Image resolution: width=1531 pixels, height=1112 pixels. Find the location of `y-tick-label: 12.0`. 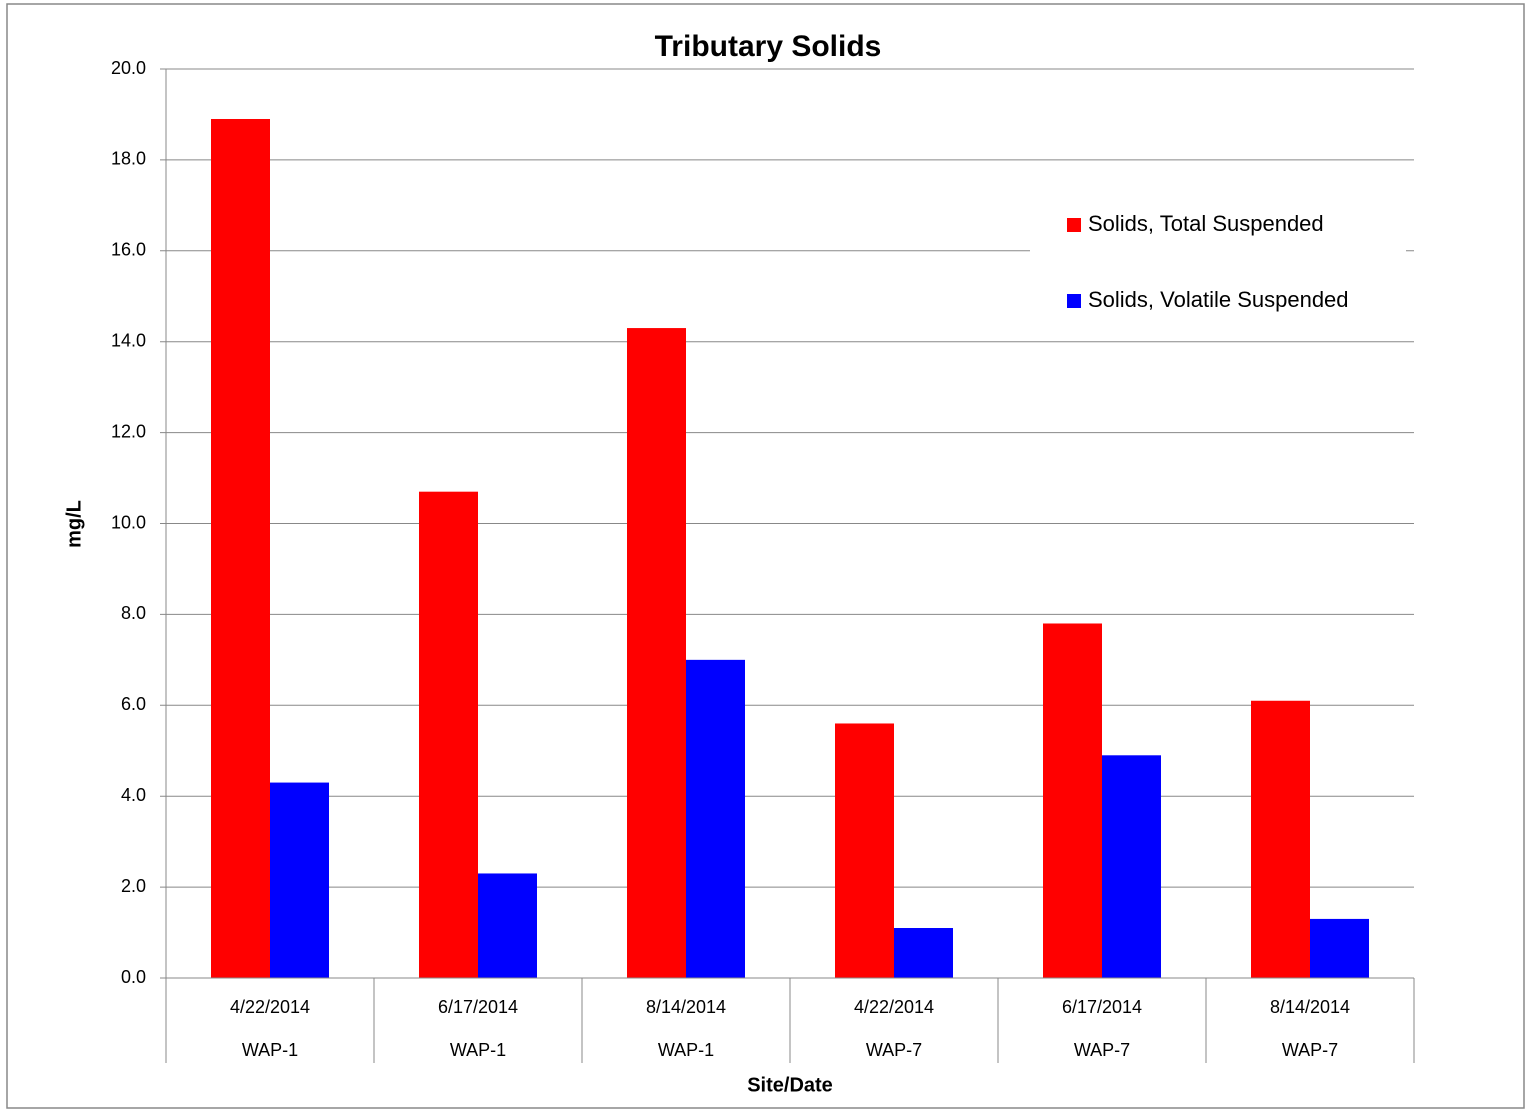

y-tick-label: 12.0 is located at coordinates (128, 431).